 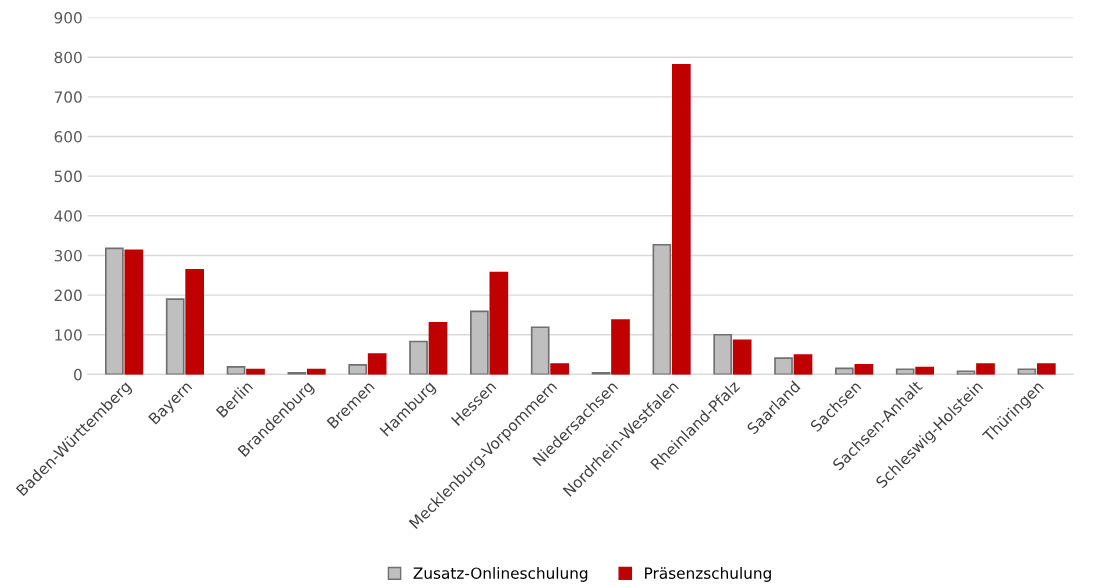 What do you see at coordinates (68, 18) in the screenshot?
I see `y-tick-label: 900` at bounding box center [68, 18].